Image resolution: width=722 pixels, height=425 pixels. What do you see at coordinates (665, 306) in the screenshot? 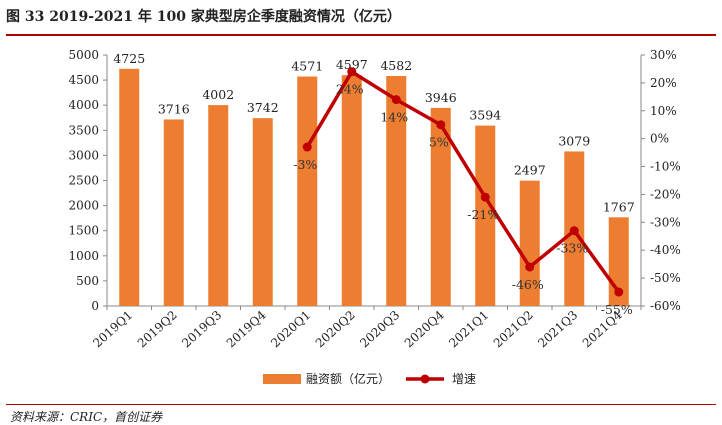
I see `right-tick-label: -60%` at bounding box center [665, 306].